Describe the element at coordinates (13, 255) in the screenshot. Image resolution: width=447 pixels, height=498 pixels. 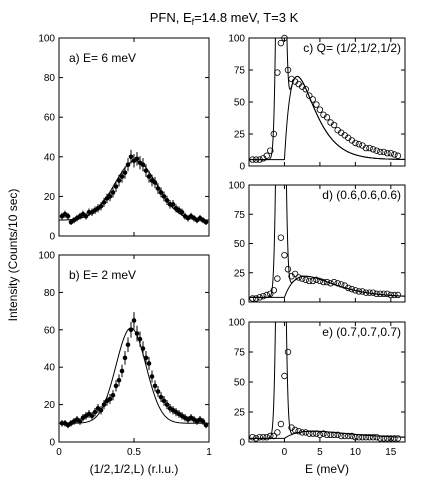
I see `y-axis-label: Intensity (Counts/10 sec)` at that location.